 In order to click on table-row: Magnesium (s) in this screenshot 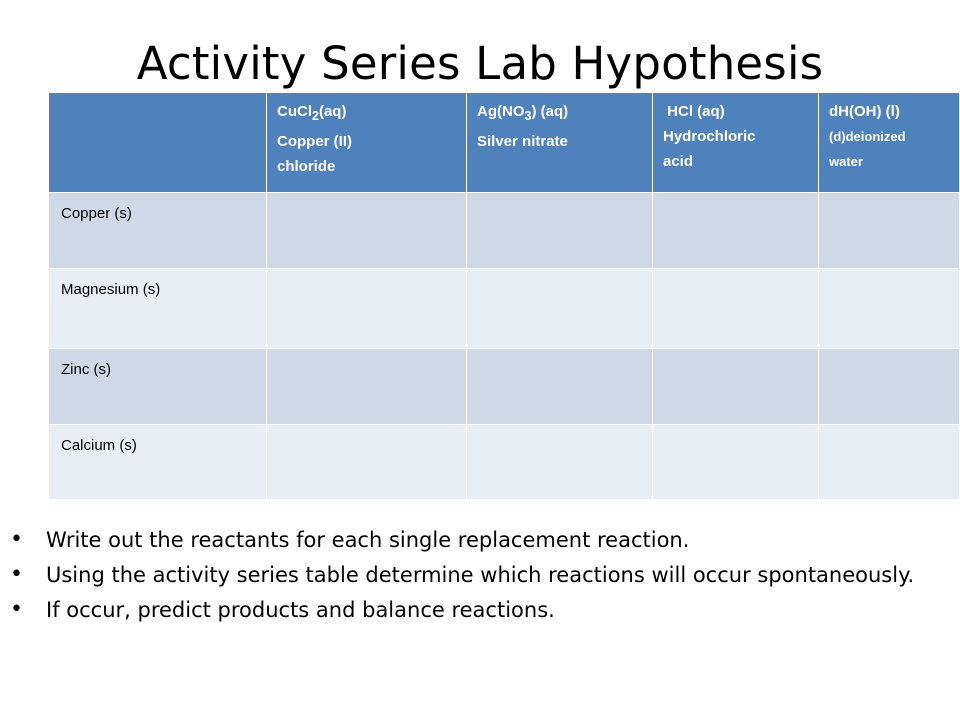, I will do `click(504, 308)`.